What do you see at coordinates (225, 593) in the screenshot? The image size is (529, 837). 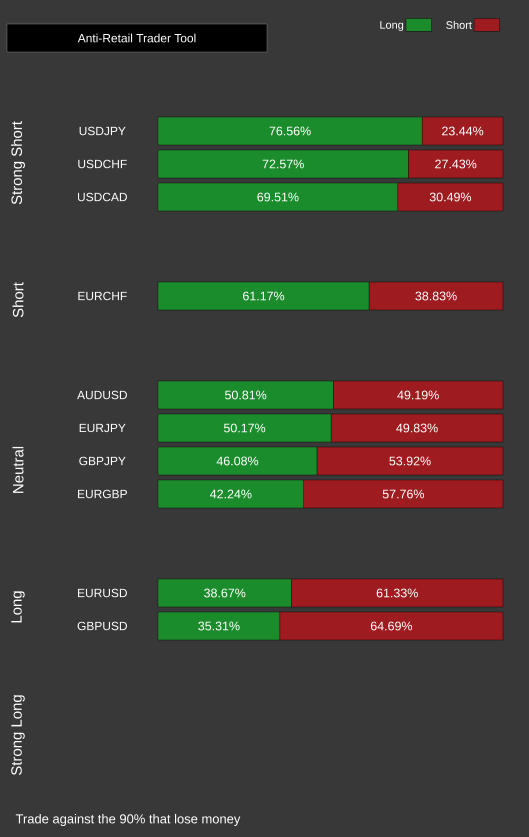 I see `data-label: 38.67%` at bounding box center [225, 593].